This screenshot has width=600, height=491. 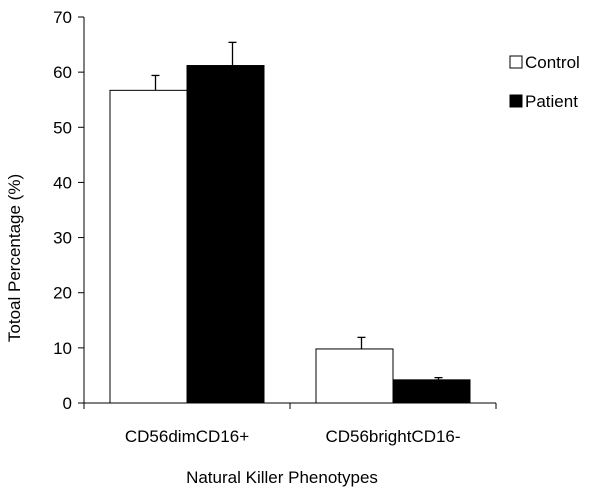 I want to click on legend-swatch-control, so click(x=516, y=62).